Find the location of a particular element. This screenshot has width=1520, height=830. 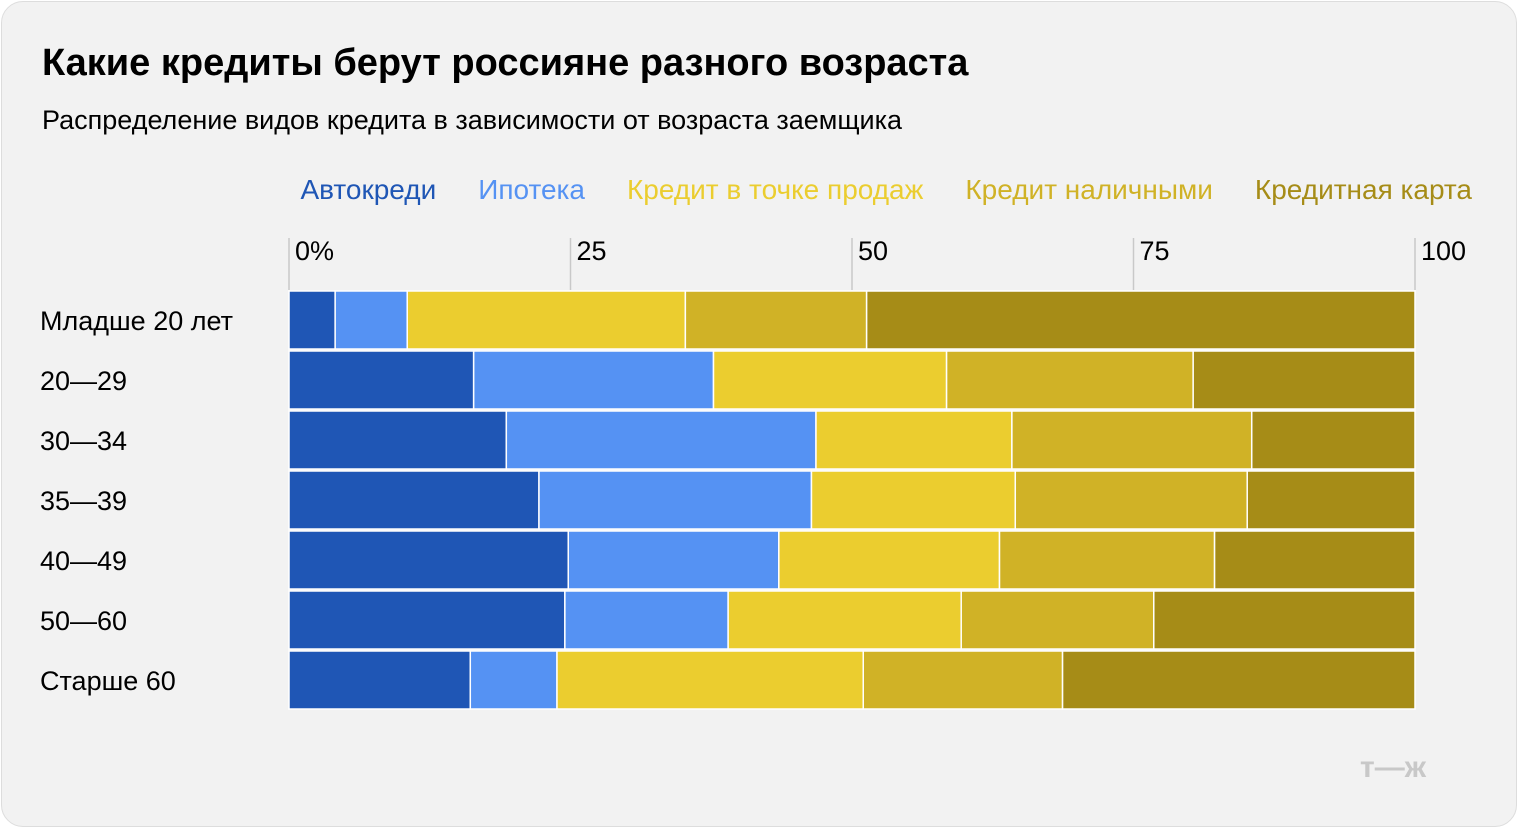

x-tick-label: 0% is located at coordinates (314, 251).